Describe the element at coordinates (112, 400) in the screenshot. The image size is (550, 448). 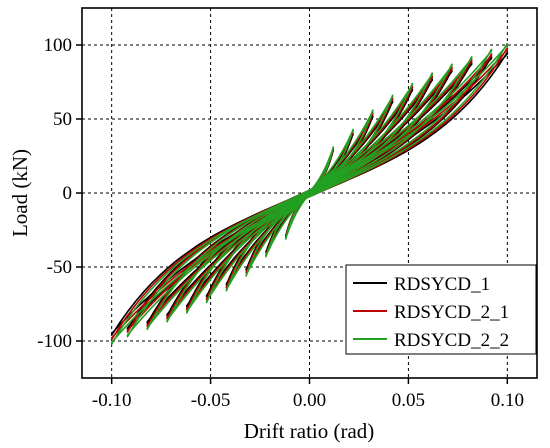
I see `x-tick-label: -0.10` at that location.